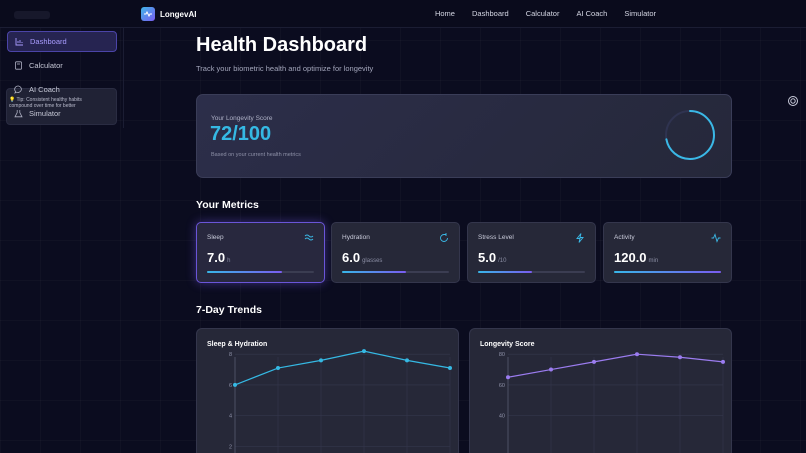 The width and height of the screenshot is (806, 453). What do you see at coordinates (229, 310) in the screenshot?
I see `trends-section-title: 7-Day Trends` at bounding box center [229, 310].